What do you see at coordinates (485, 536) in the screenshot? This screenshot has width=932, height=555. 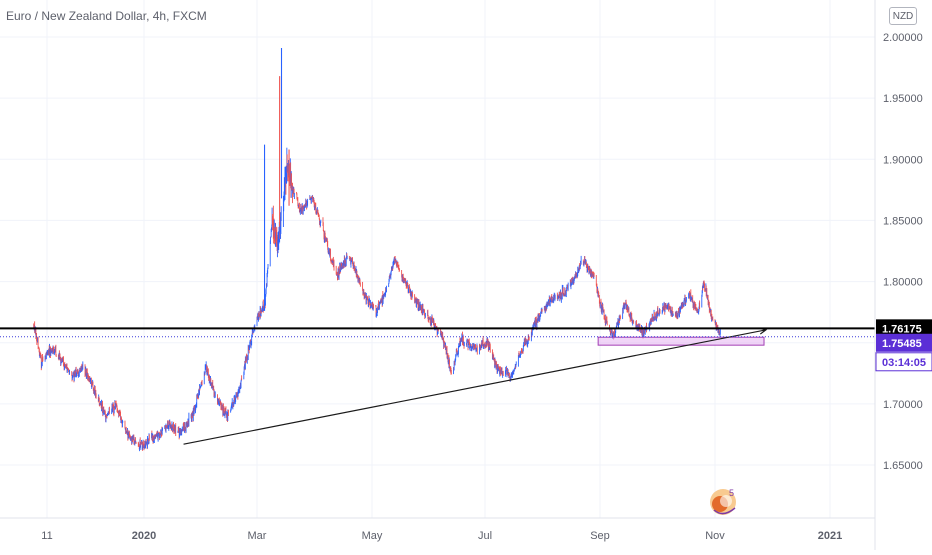 I see `time-tick-label: Jul` at bounding box center [485, 536].